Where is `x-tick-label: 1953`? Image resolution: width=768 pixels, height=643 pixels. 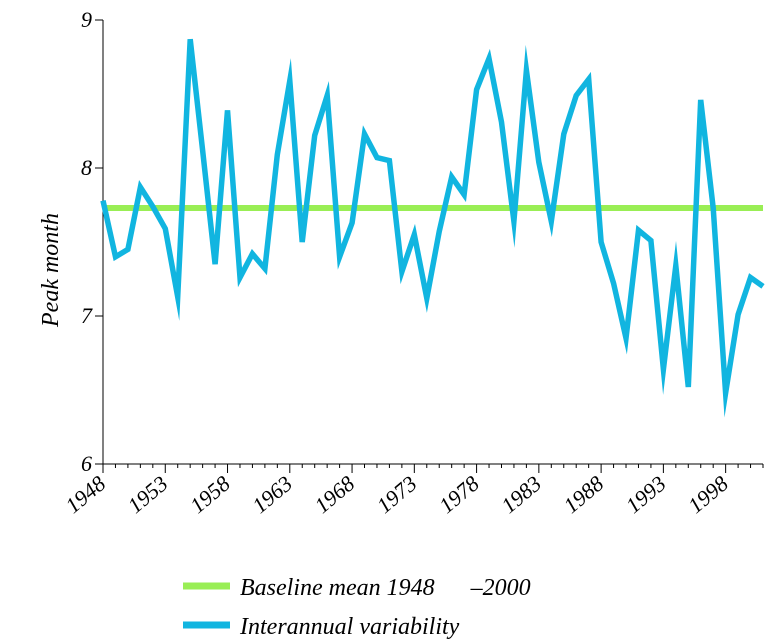
x-tick-label: 1953 is located at coordinates (148, 494).